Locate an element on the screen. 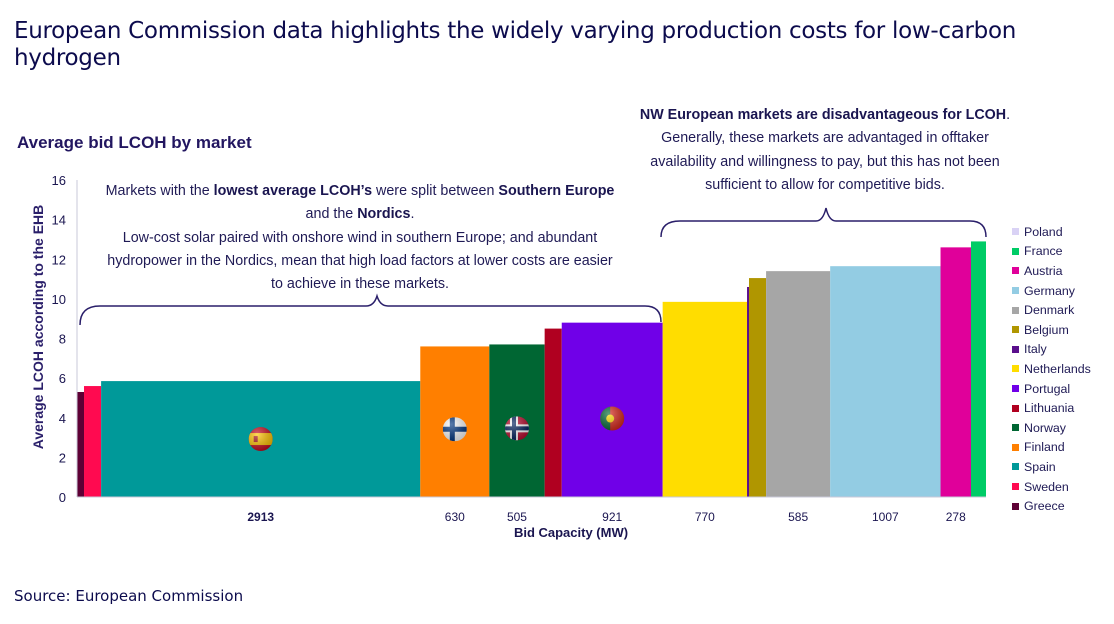  x-axis-label: Bid Capacity (MW) is located at coordinates (571, 532).